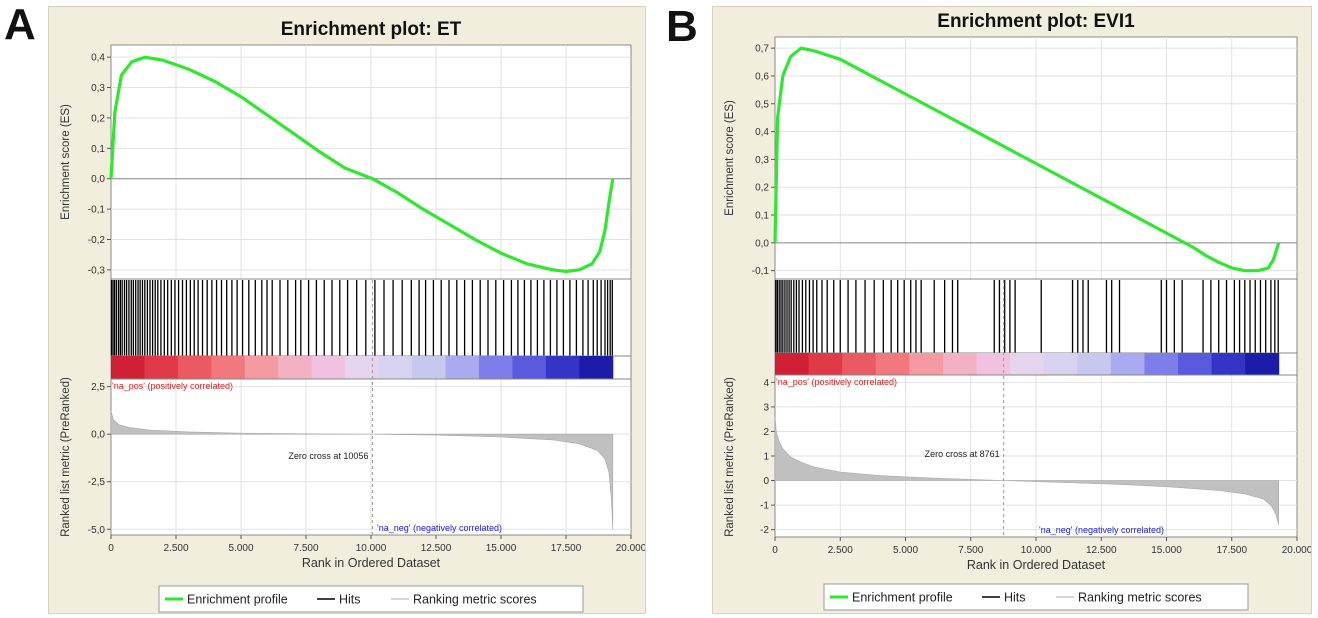 The height and width of the screenshot is (618, 1318). I want to click on es-y-tick-label: 0,3, so click(762, 160).